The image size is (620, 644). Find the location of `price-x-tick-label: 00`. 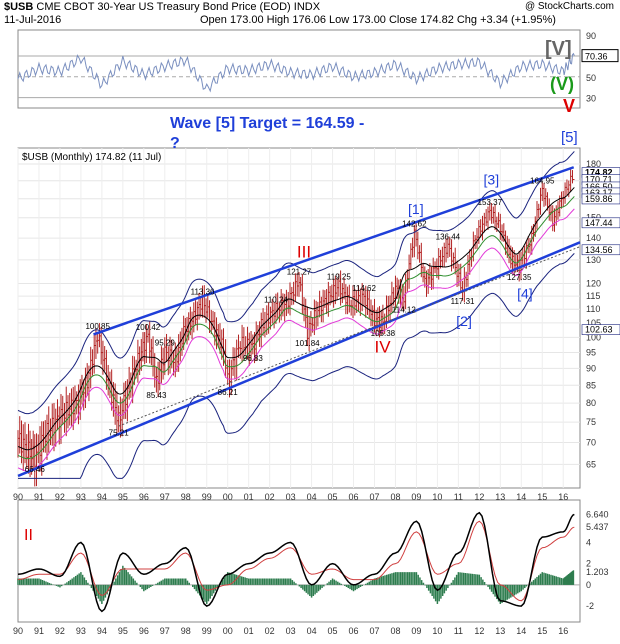

price-x-tick-label: 00 is located at coordinates (228, 497).